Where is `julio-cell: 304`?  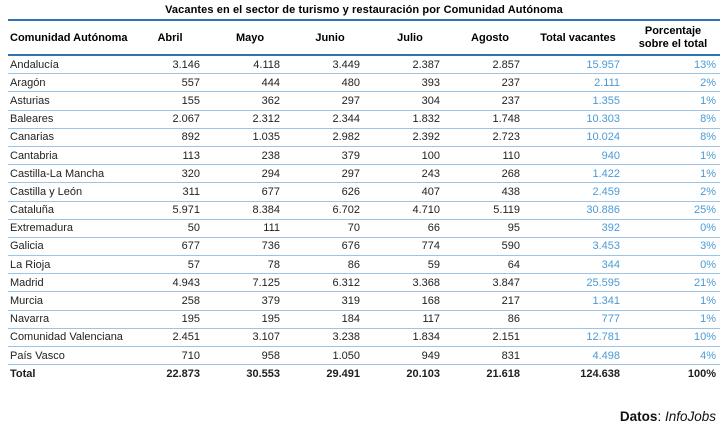
julio-cell: 304 is located at coordinates (430, 100).